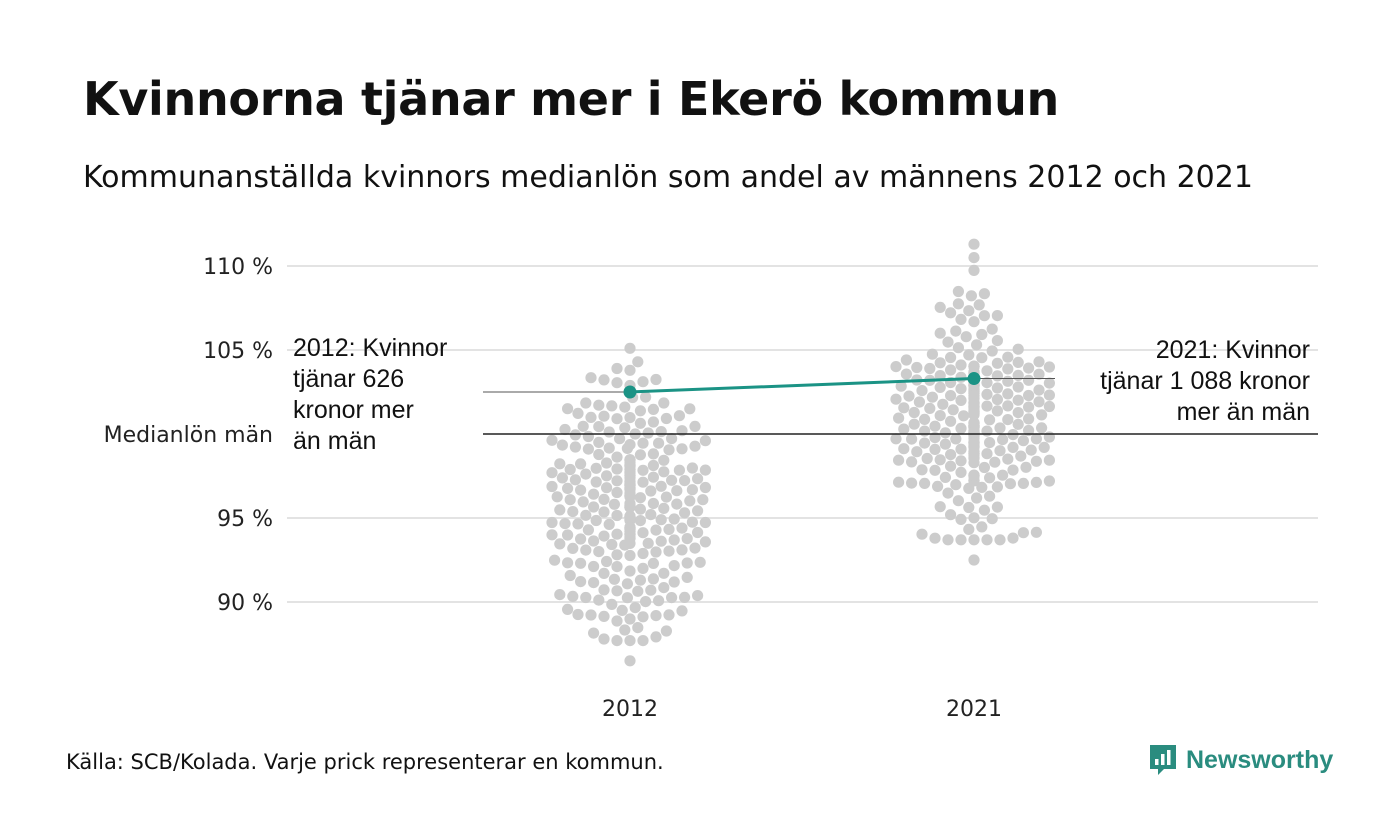 This screenshot has width=1400, height=840. What do you see at coordinates (802, 385) in the screenshot?
I see `highlight-series` at bounding box center [802, 385].